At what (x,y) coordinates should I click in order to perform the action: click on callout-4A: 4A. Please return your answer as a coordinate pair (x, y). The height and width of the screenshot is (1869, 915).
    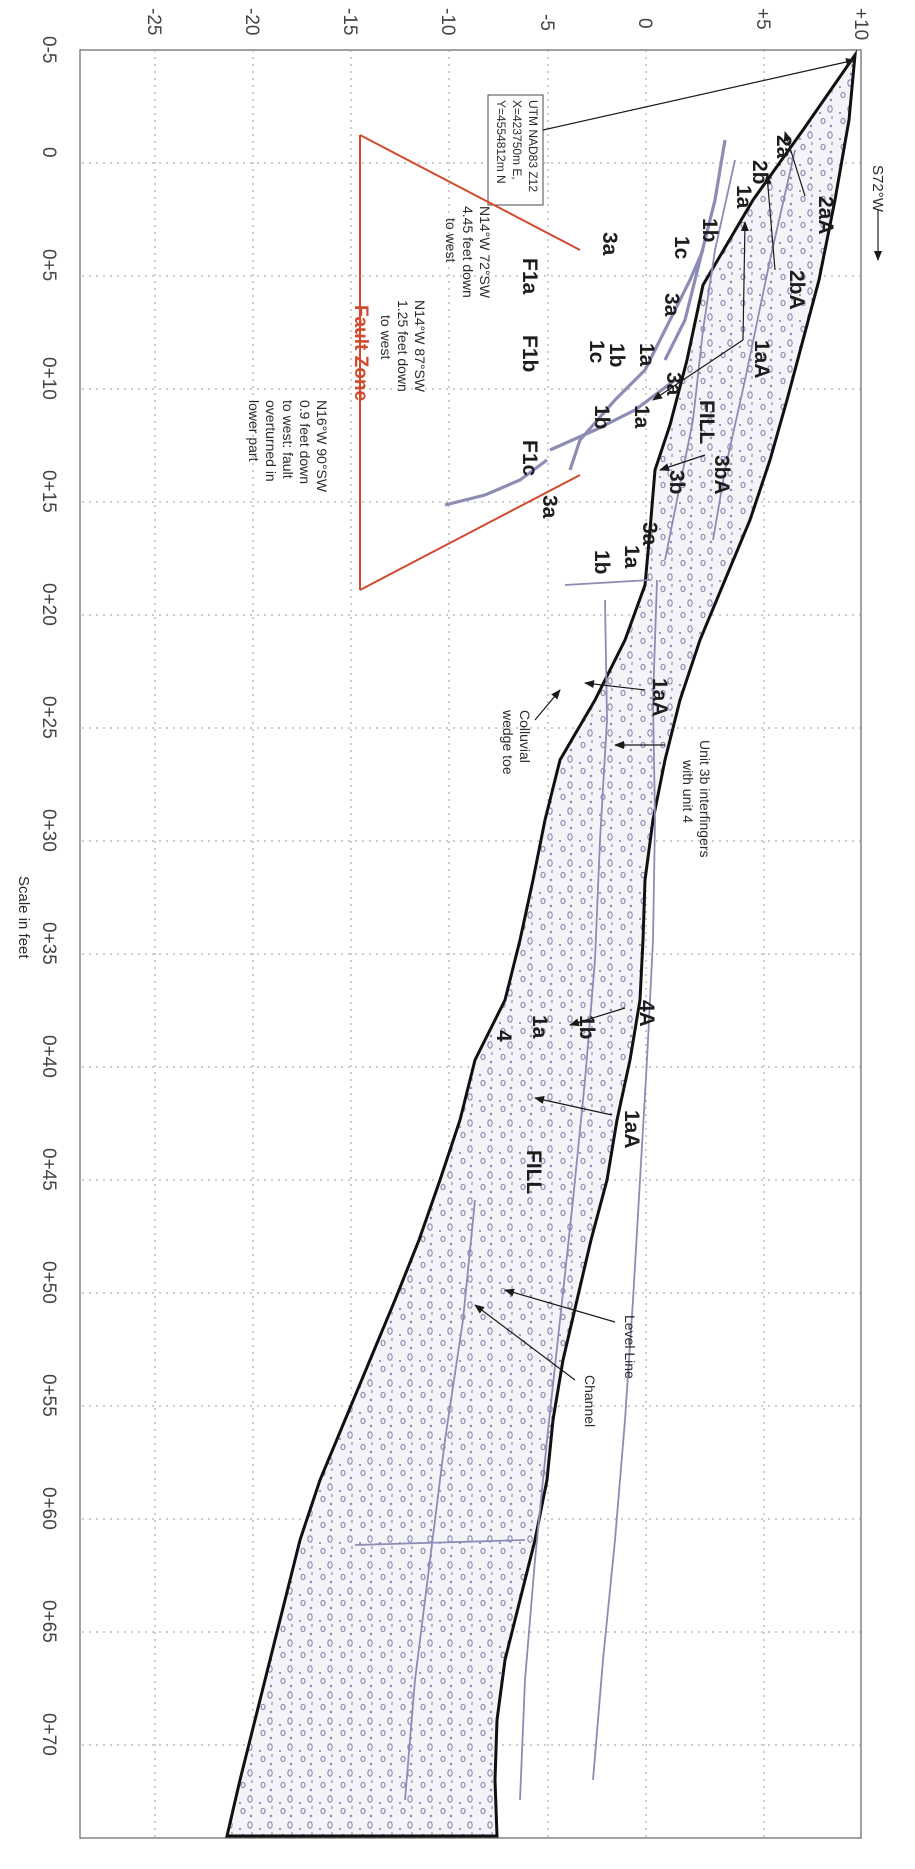
    Looking at the image, I should click on (646, 1013).